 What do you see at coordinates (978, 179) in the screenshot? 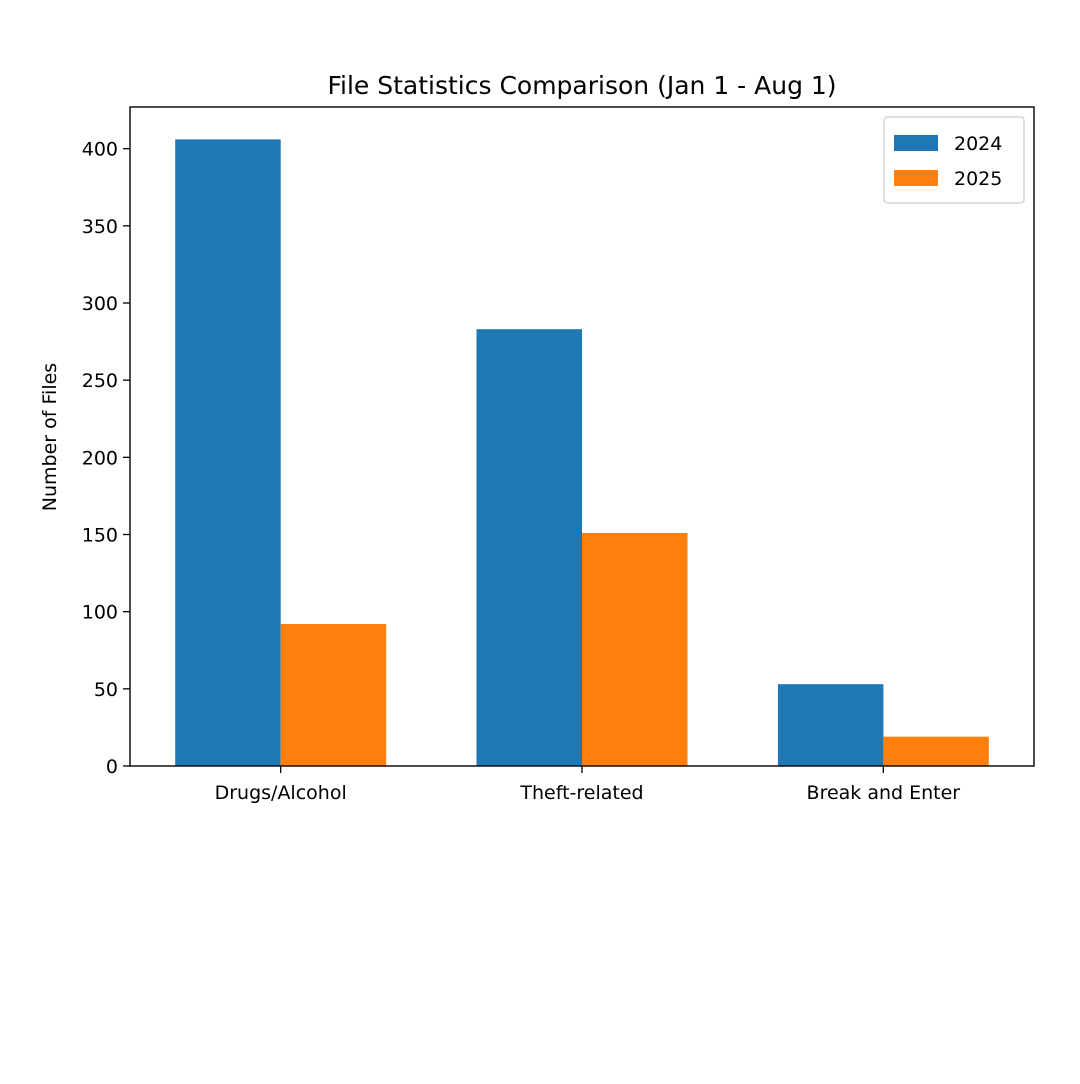
I see `legend-label-2025: 2025` at bounding box center [978, 179].